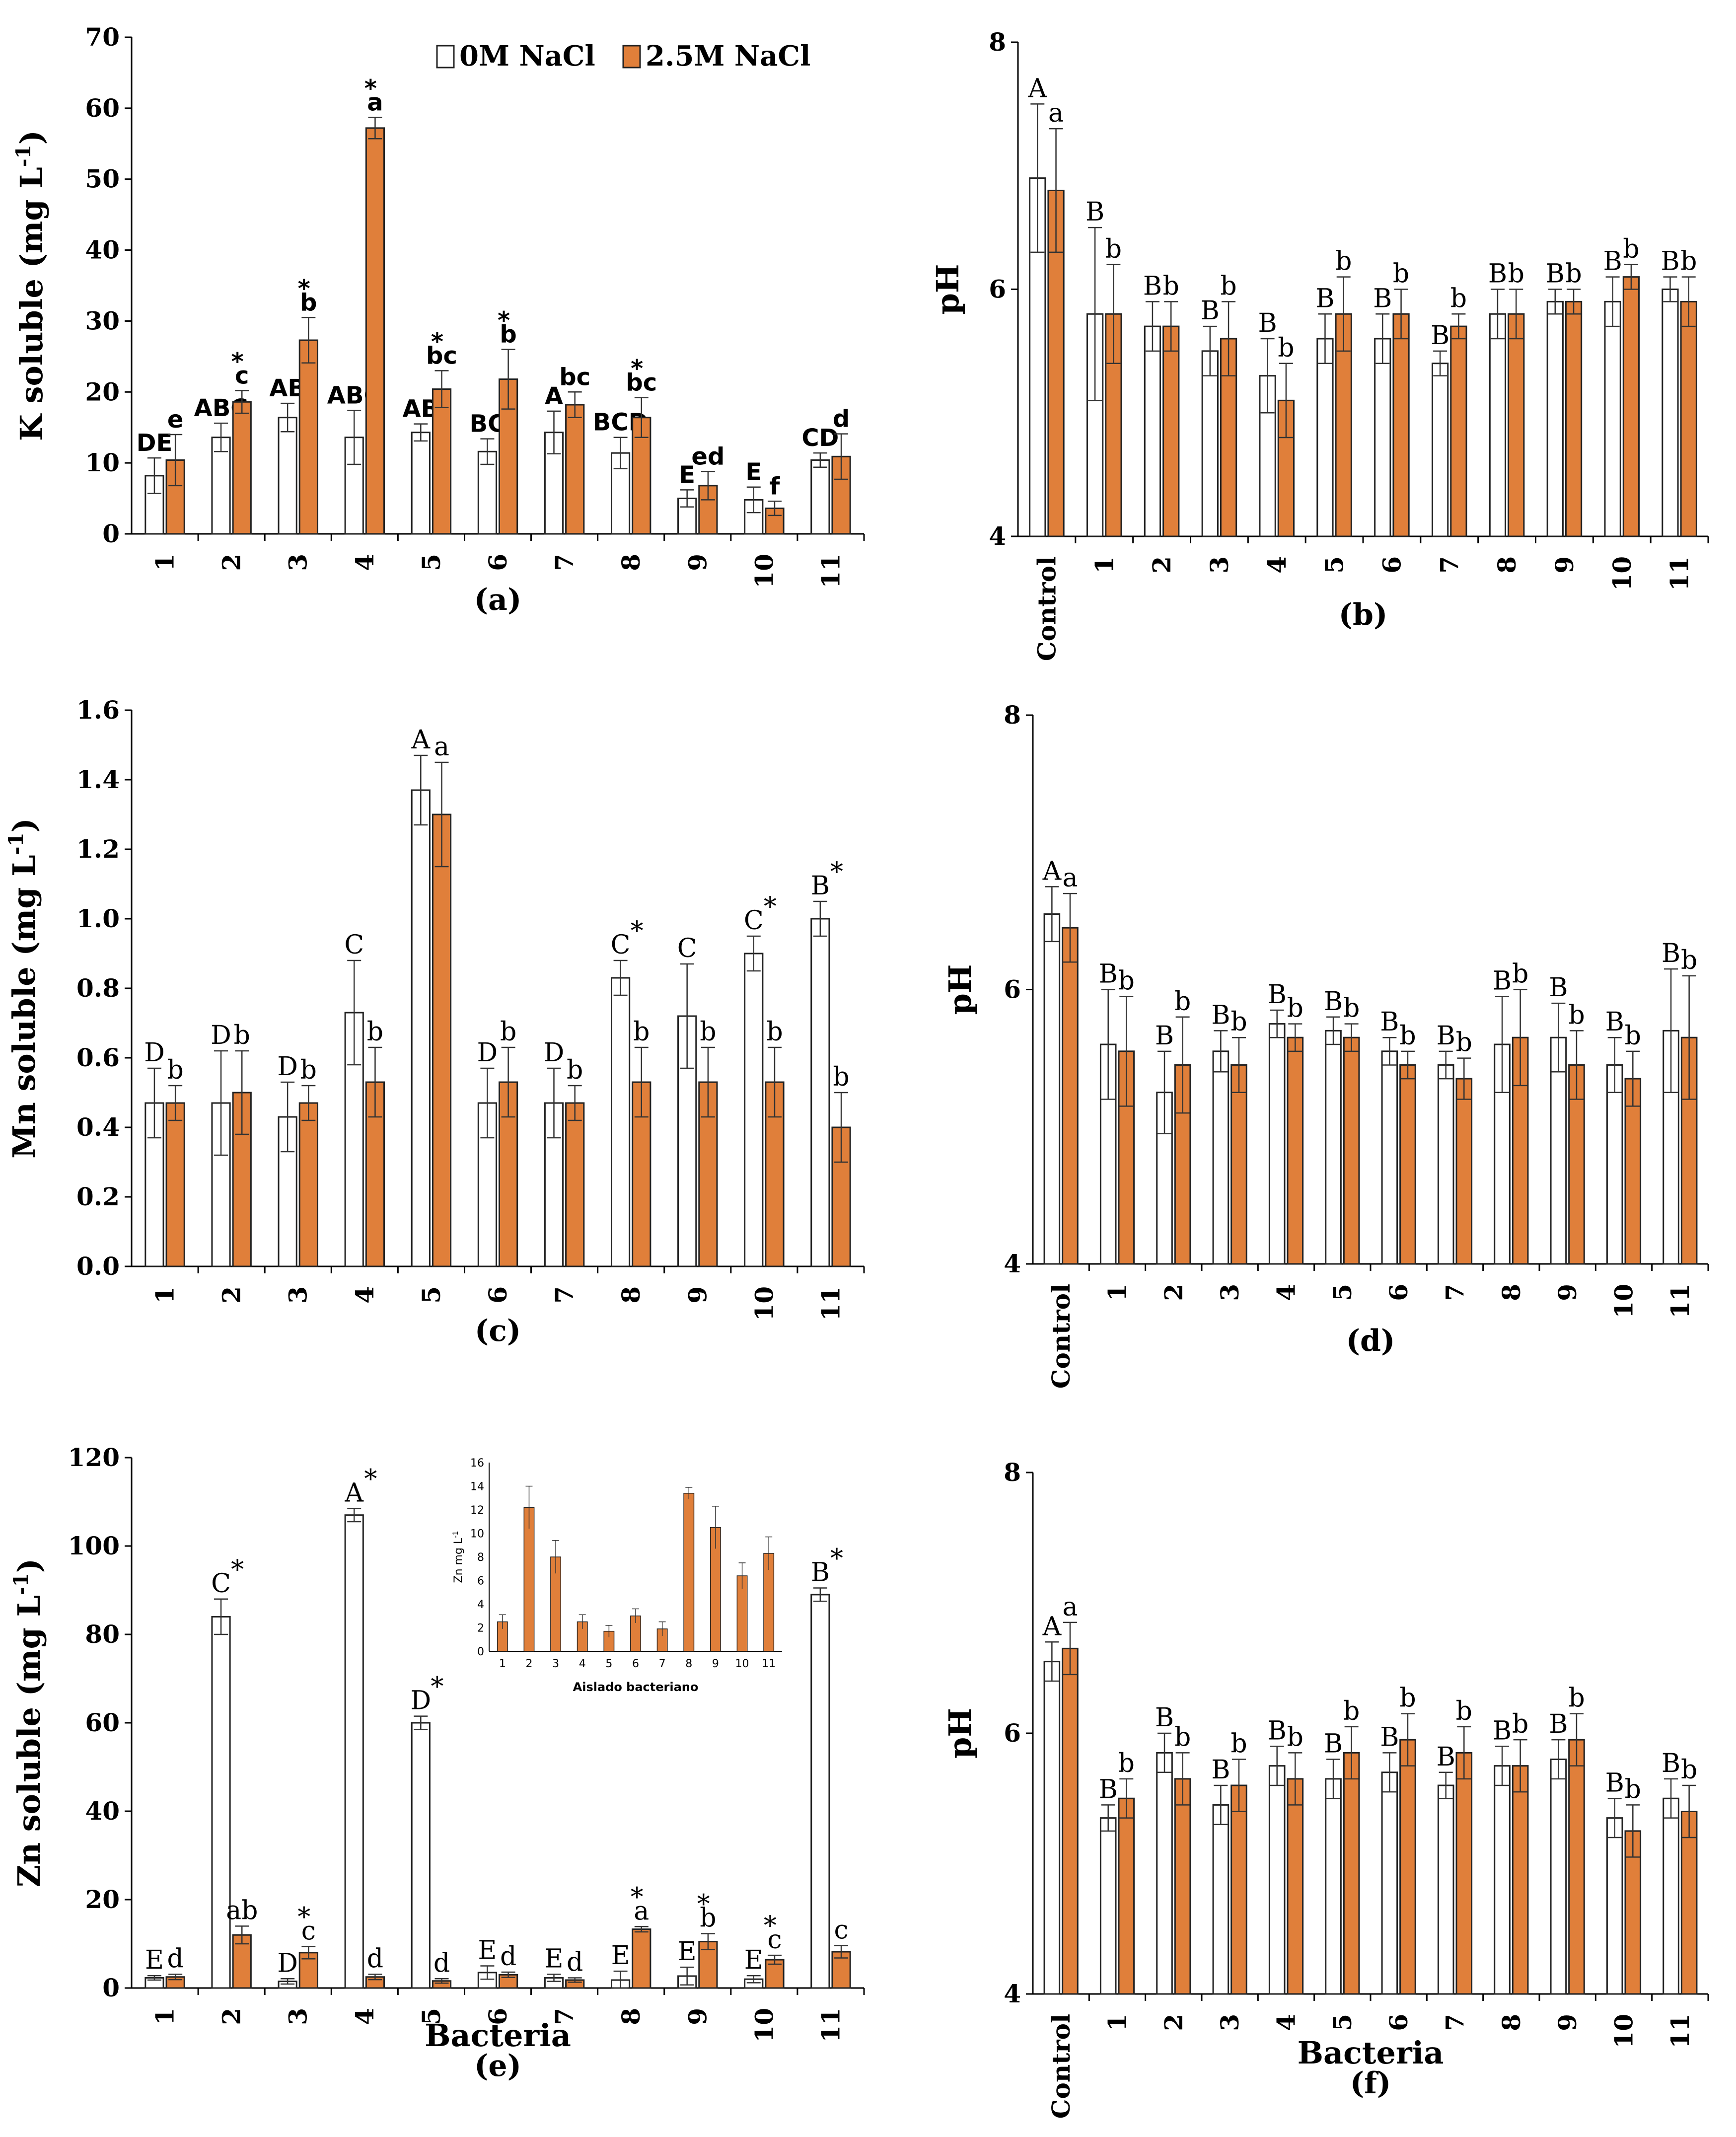 This screenshot has width=1736, height=2137. What do you see at coordinates (775, 486) in the screenshot?
I see `significance-letter: f` at bounding box center [775, 486].